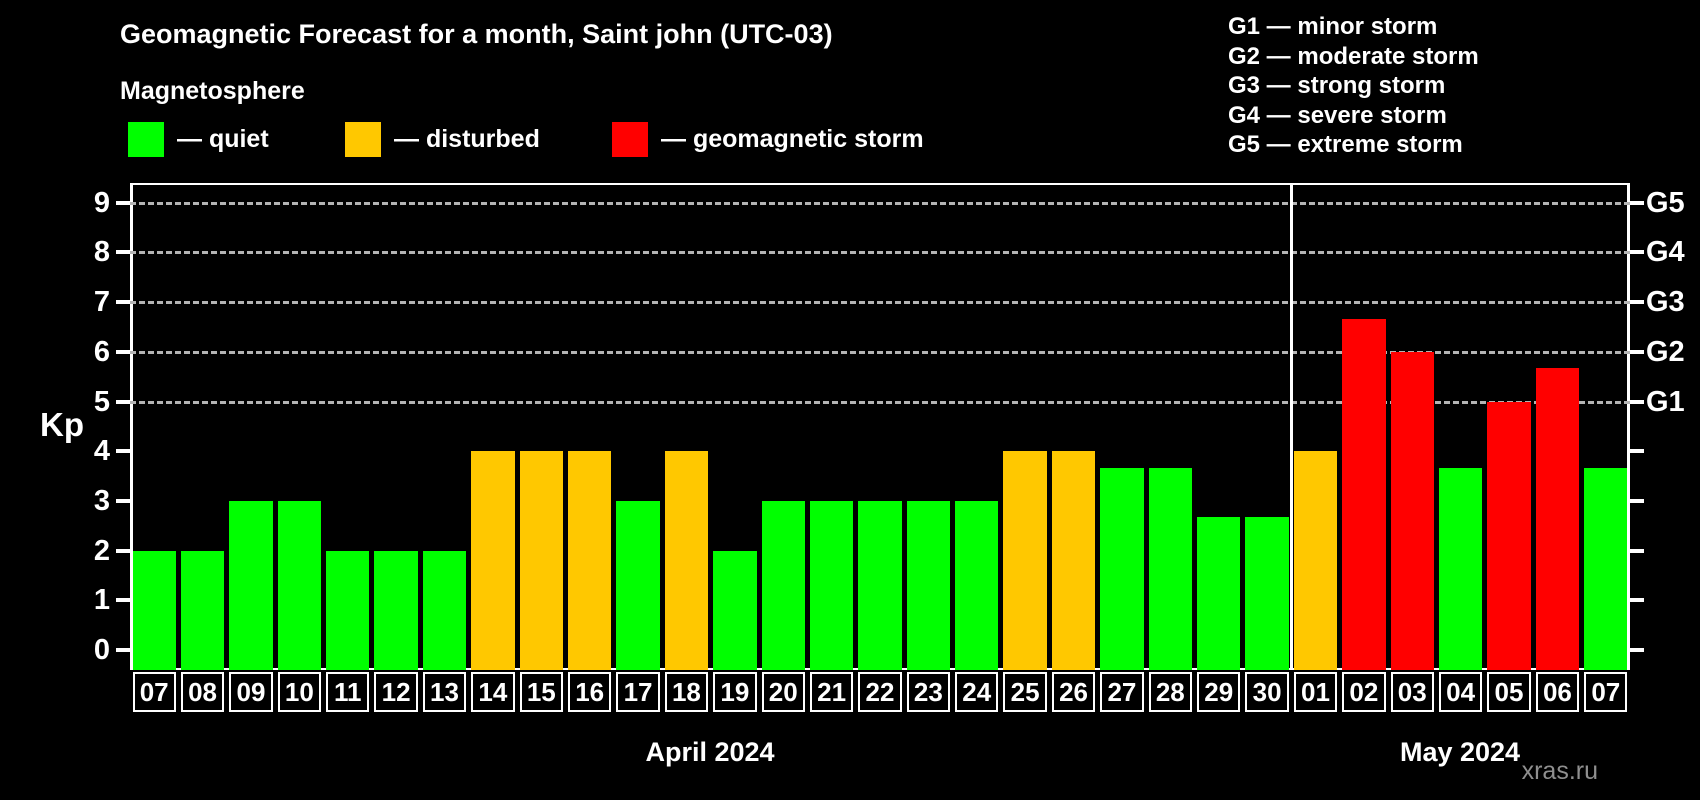 The image size is (1700, 800). What do you see at coordinates (493, 692) in the screenshot?
I see `day-label-box-april-14: 14` at bounding box center [493, 692].